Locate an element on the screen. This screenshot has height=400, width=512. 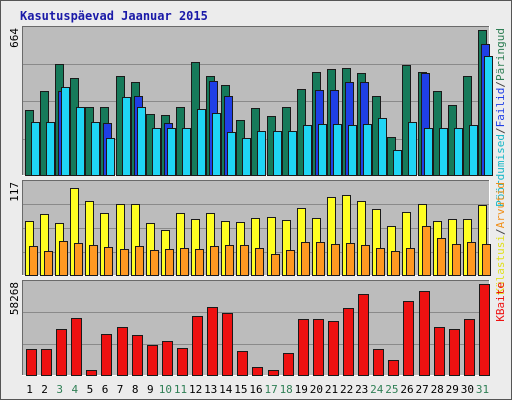
day-label: 10 is located at coordinates (165, 389).